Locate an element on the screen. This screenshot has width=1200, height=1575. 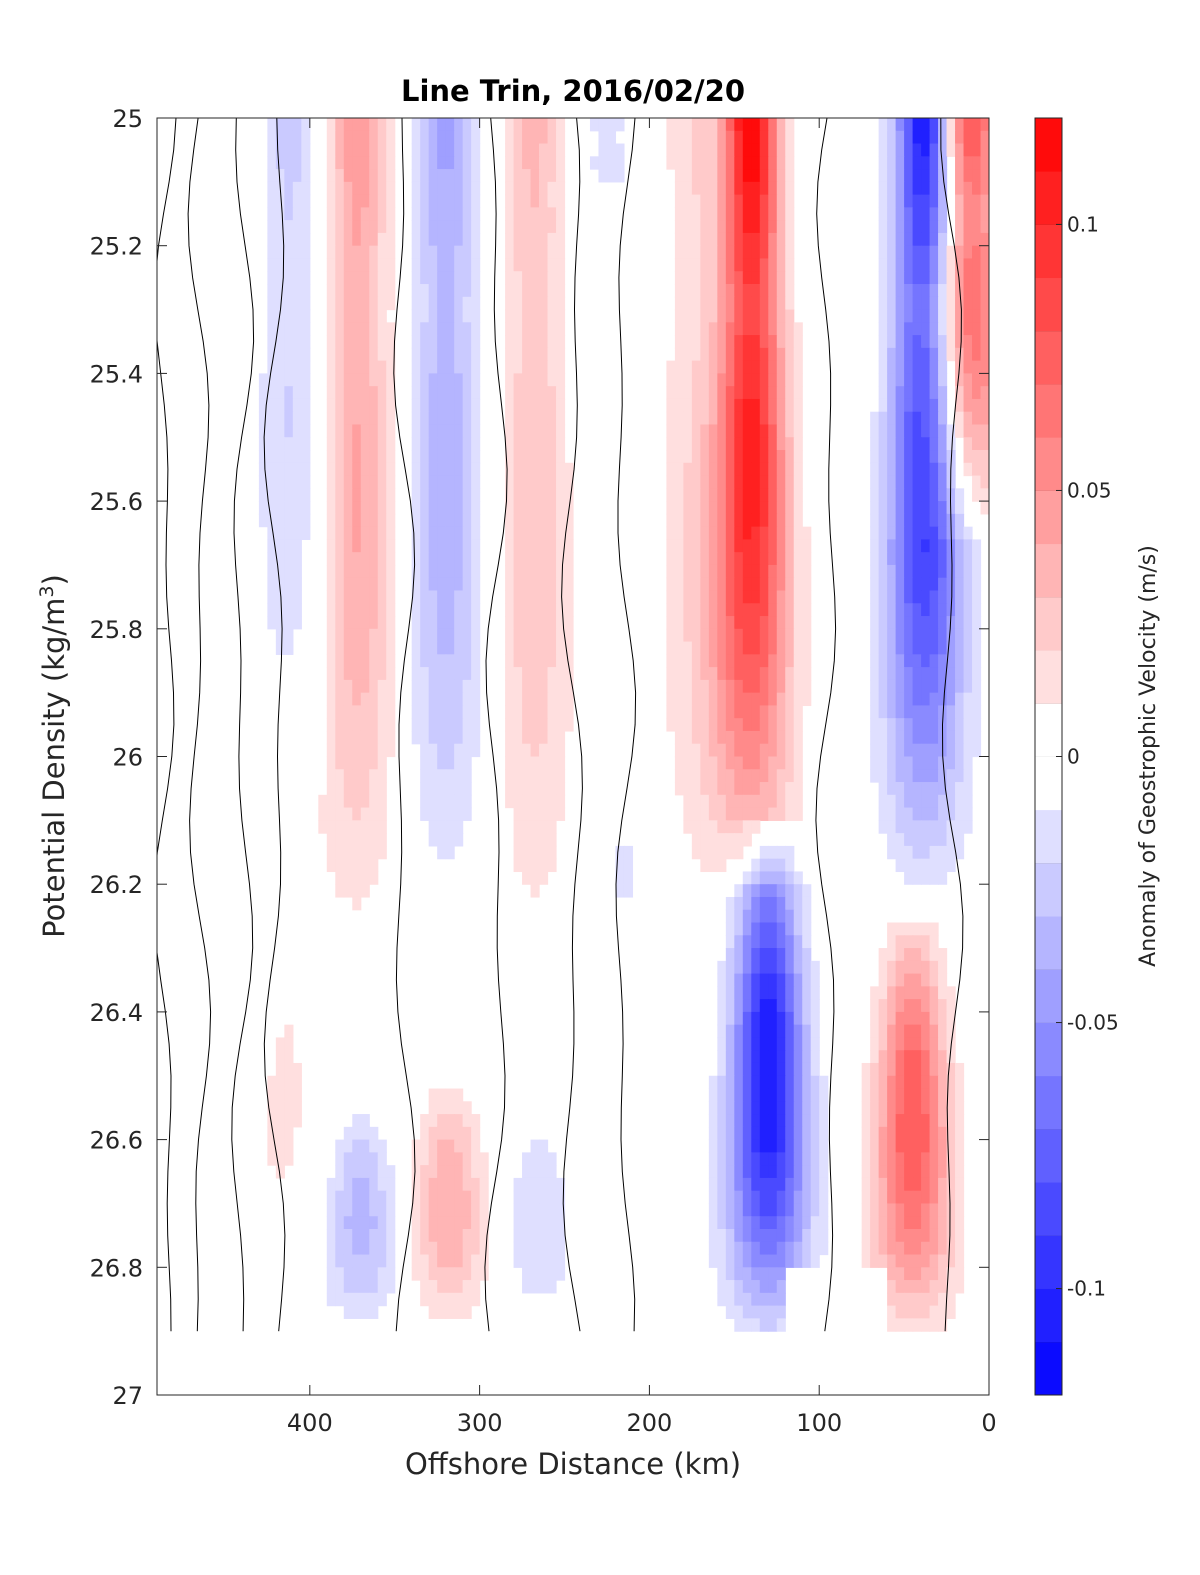
colorbar-tick-label: 0.05 is located at coordinates (1089, 490).